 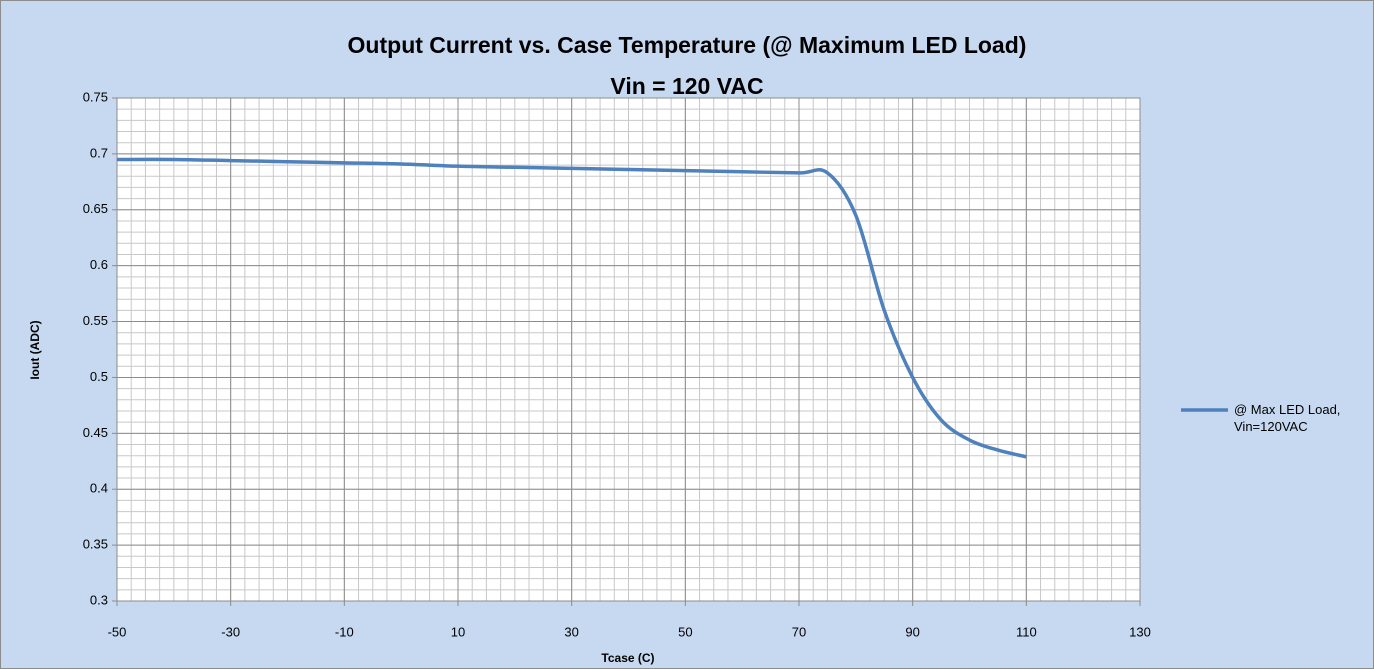 I want to click on y-axis-title: Iout (ADC), so click(x=35, y=349).